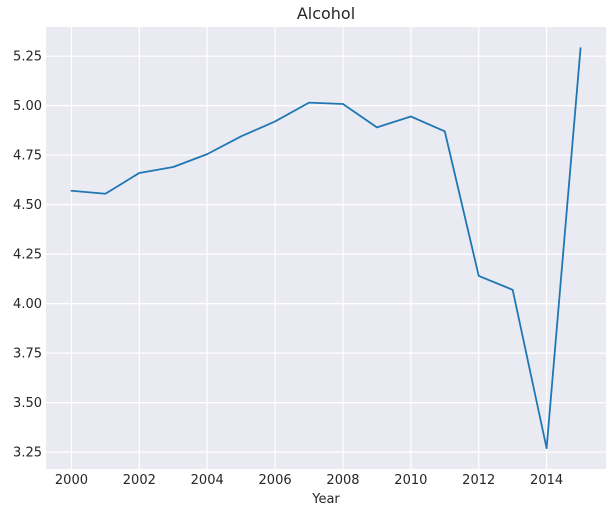 Image resolution: width=615 pixels, height=506 pixels. I want to click on x-tick-label: 2002, so click(139, 480).